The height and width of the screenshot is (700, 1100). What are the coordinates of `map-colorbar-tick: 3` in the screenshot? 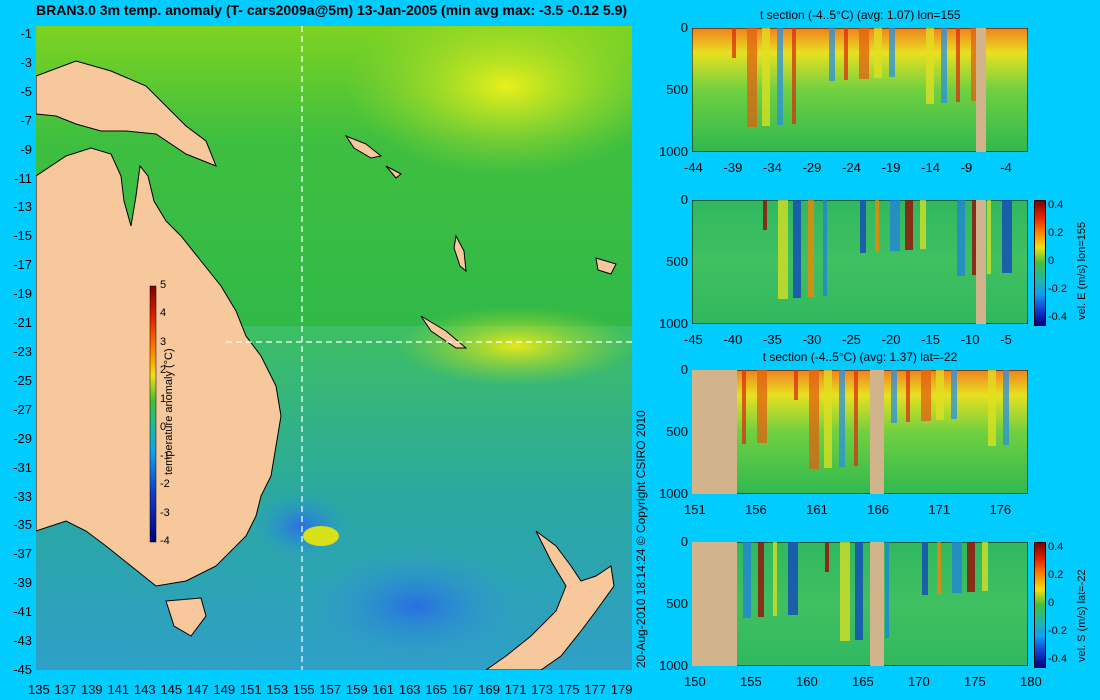 It's located at (163, 341).